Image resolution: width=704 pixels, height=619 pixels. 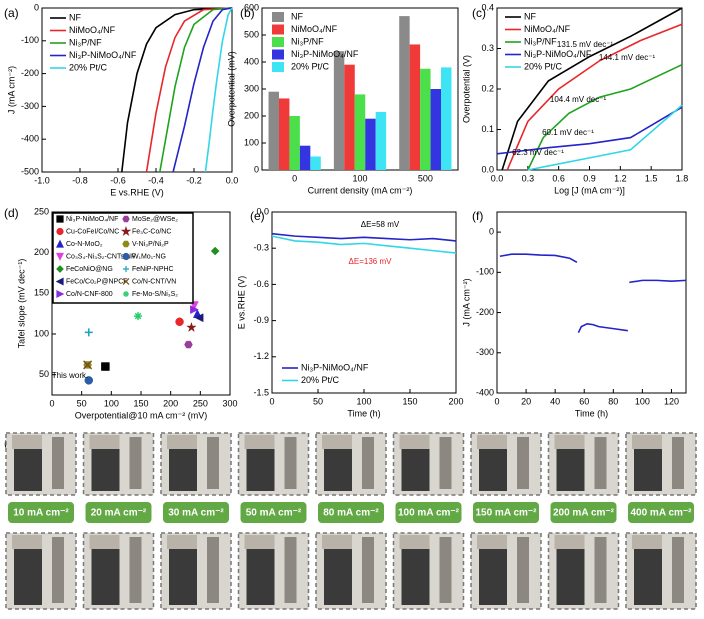 What do you see at coordinates (371, 261) in the screenshot?
I see `annotation: ΔE=136 mV` at bounding box center [371, 261].